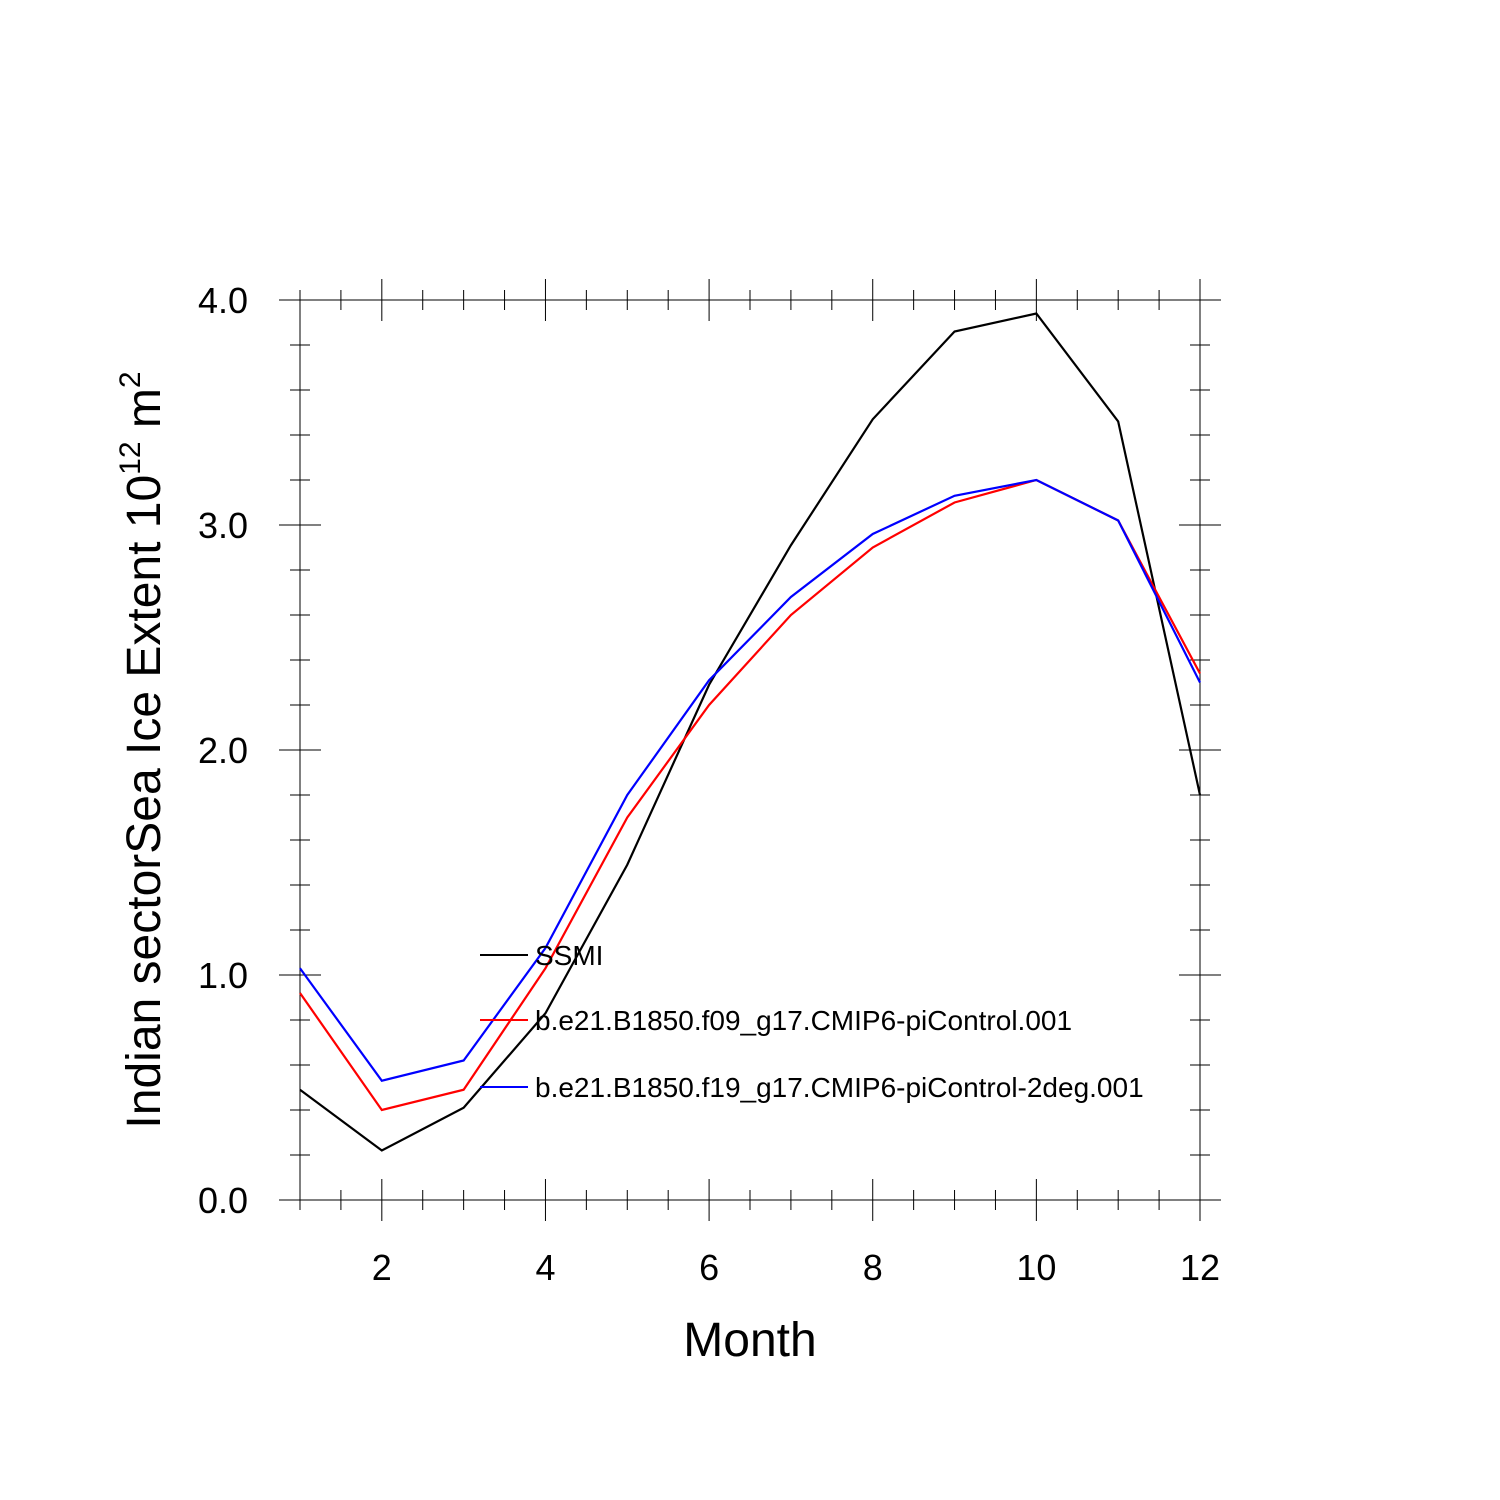  Describe the element at coordinates (545, 1267) in the screenshot. I see `x-tick-label: 4` at that location.